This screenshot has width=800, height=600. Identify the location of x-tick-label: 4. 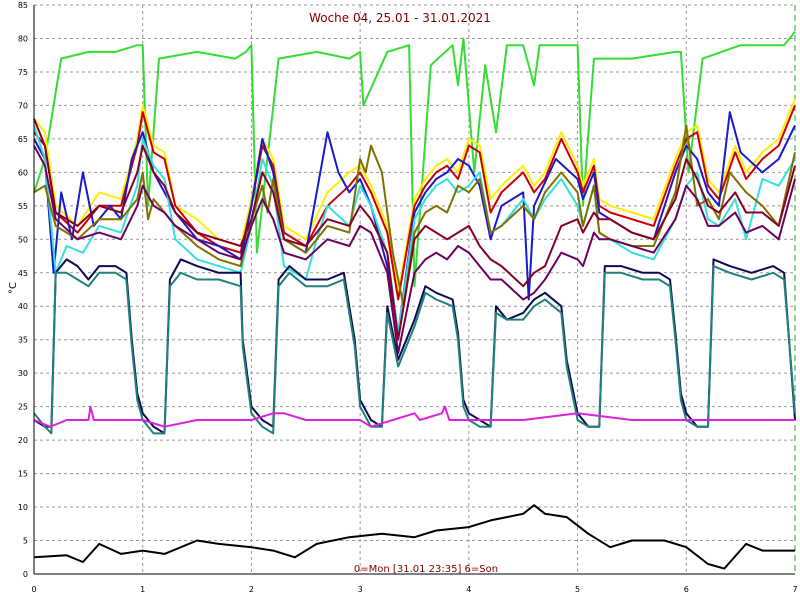
(468, 589).